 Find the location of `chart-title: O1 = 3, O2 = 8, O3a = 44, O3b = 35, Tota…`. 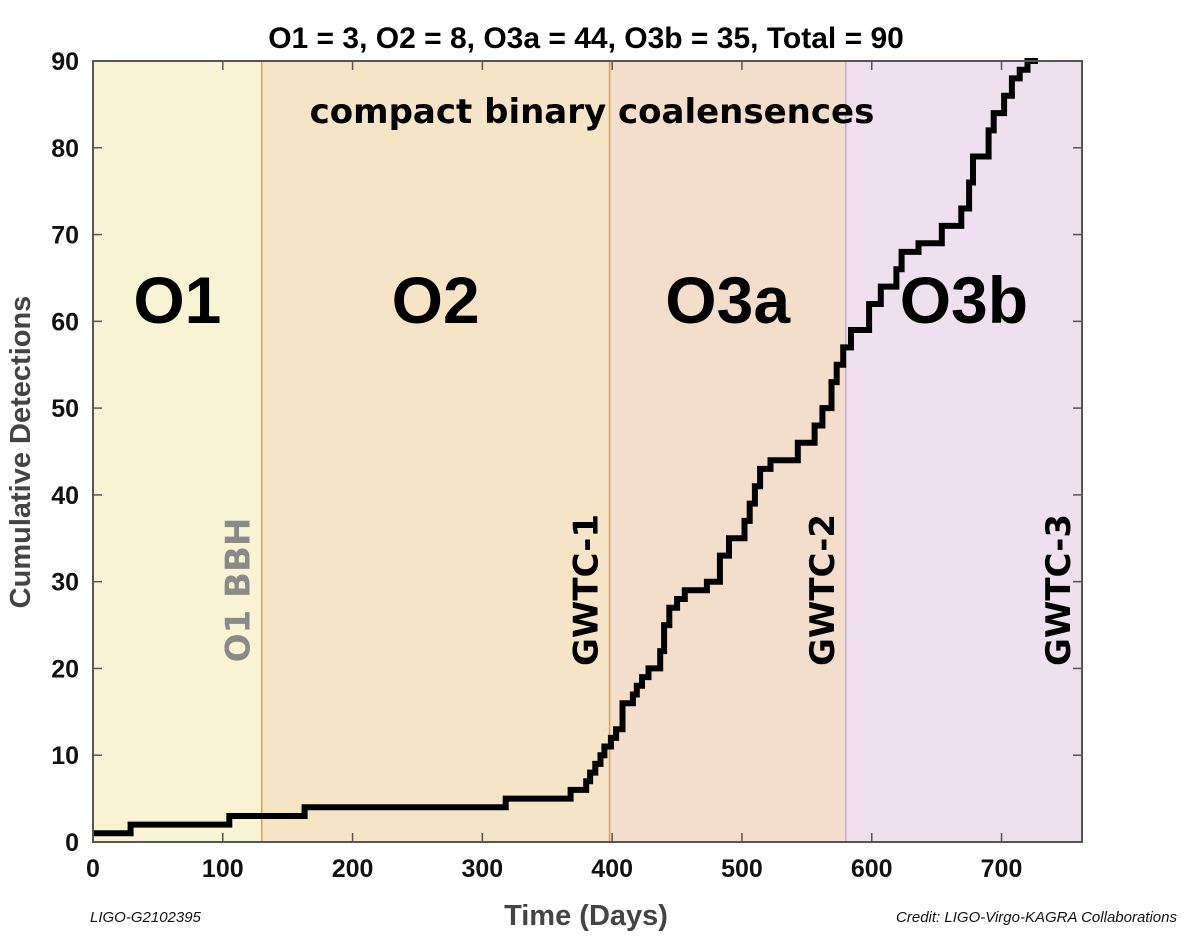

chart-title: O1 = 3, O2 = 8, O3a = 44, O3b = 35, Tota… is located at coordinates (586, 38).